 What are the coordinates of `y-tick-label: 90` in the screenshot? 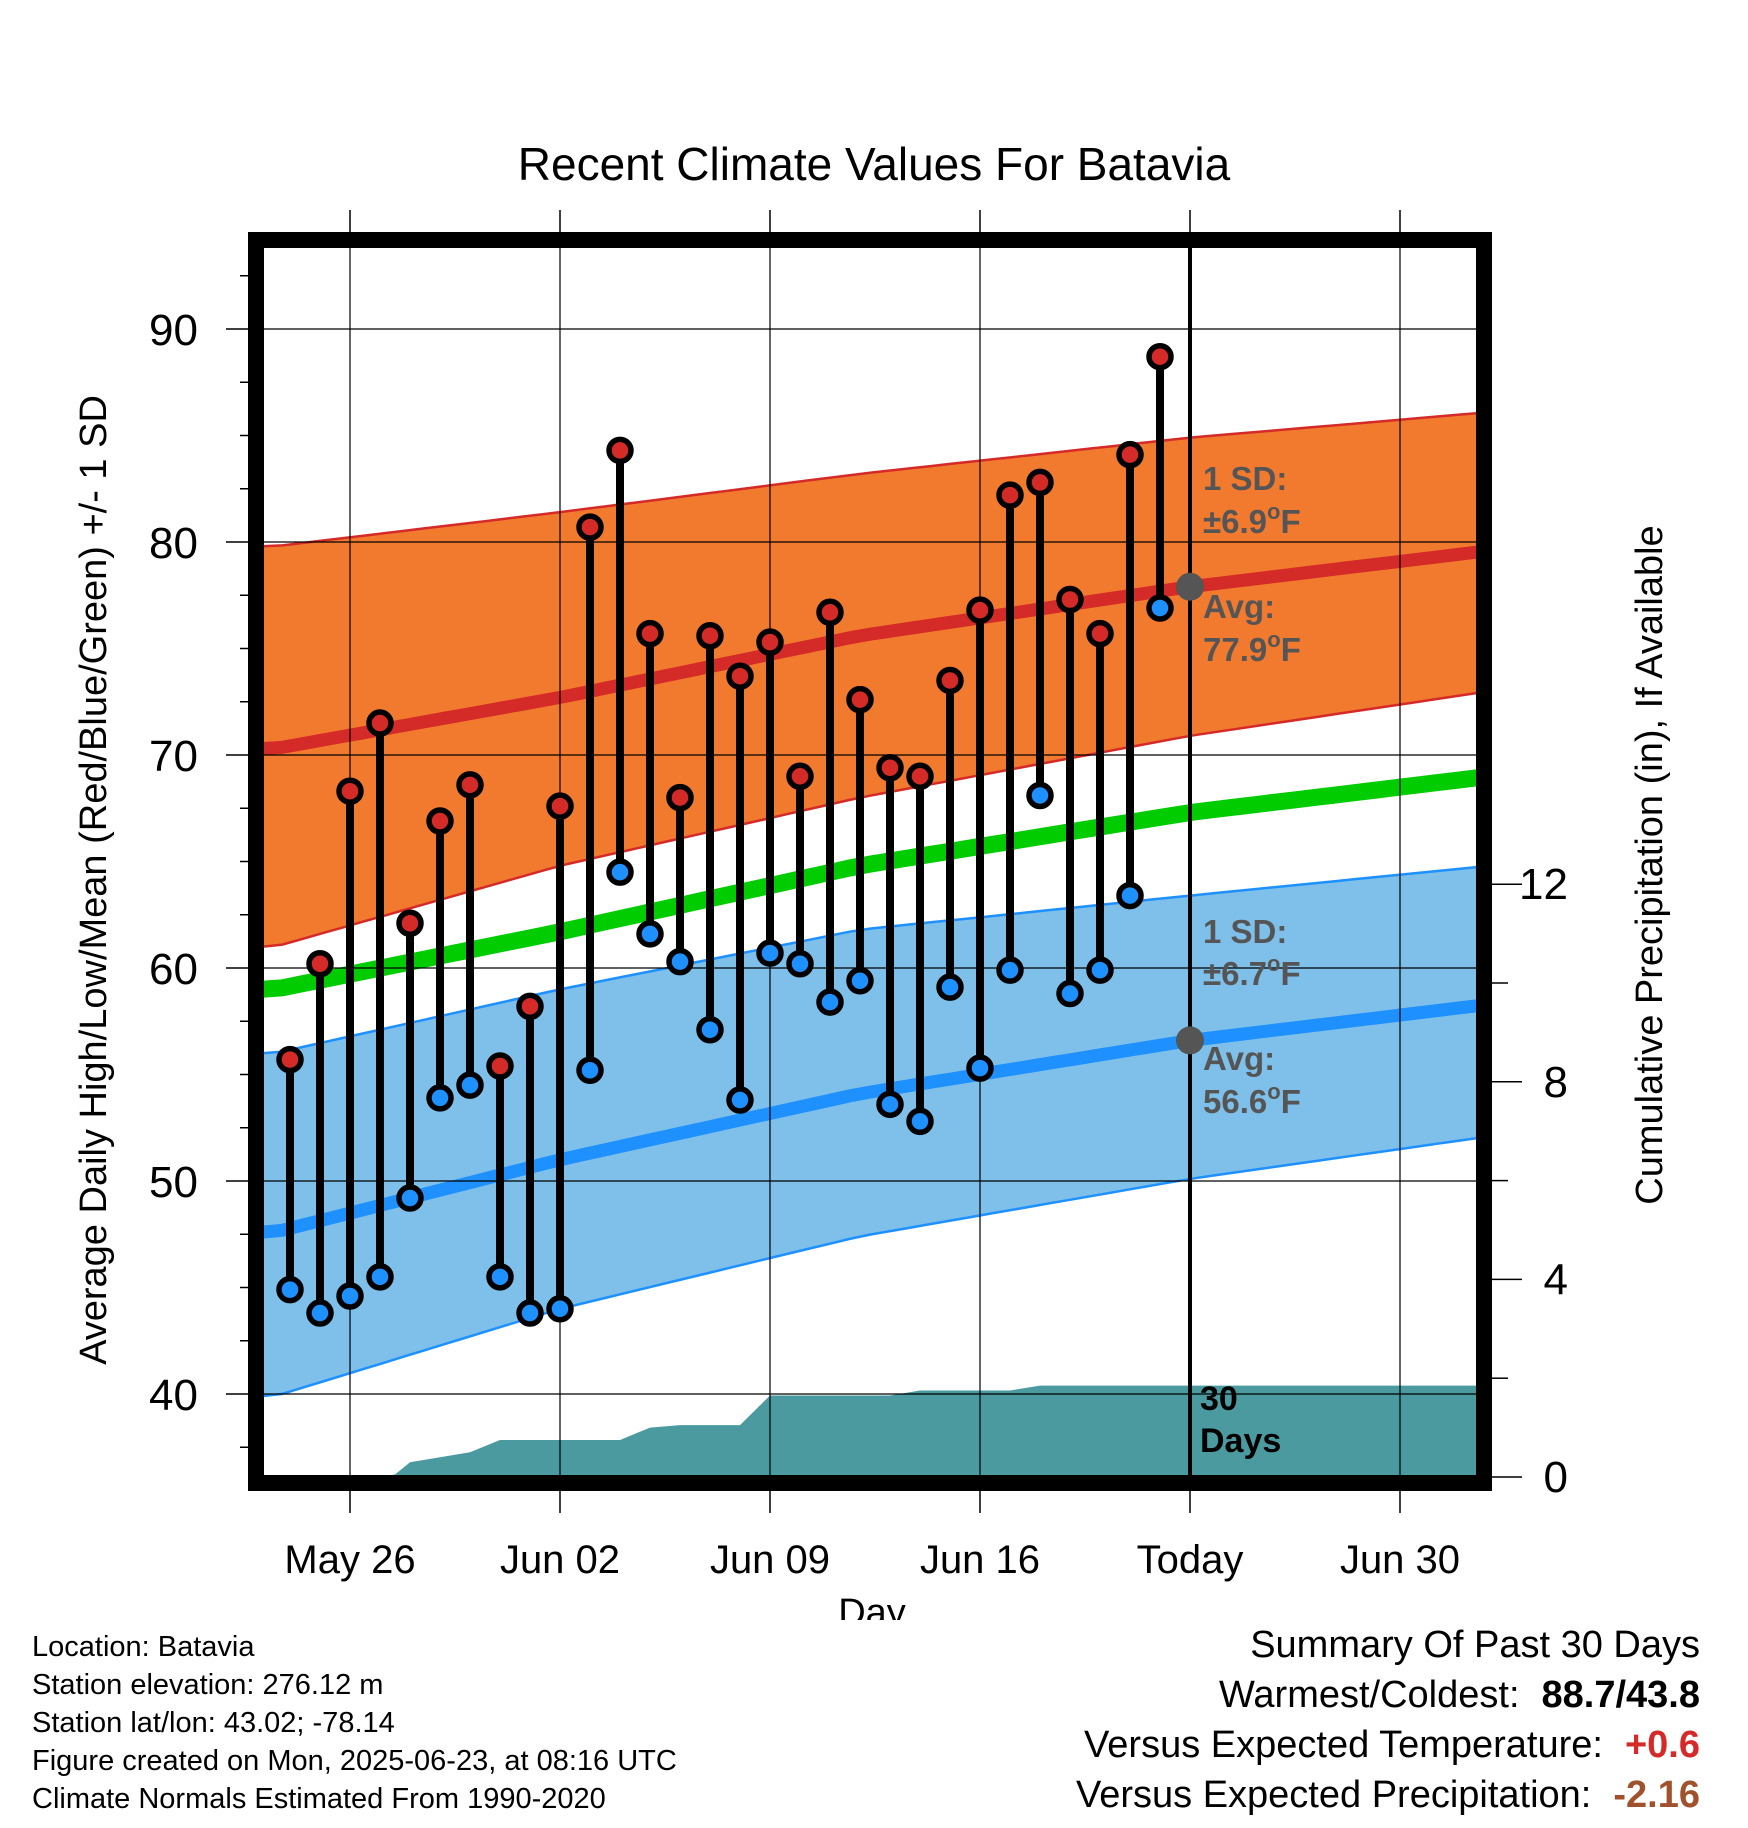 It's located at (173, 330).